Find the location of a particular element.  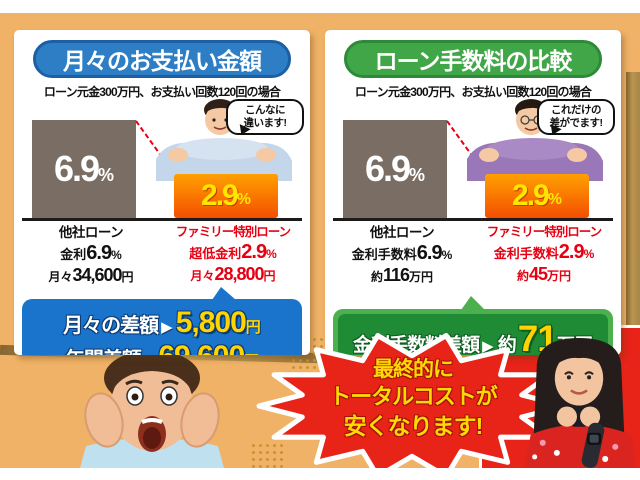

loan-fee-bar-chart: これだけの 差がでます! 6.9 % 2.9 % is located at coordinates (474, 160).